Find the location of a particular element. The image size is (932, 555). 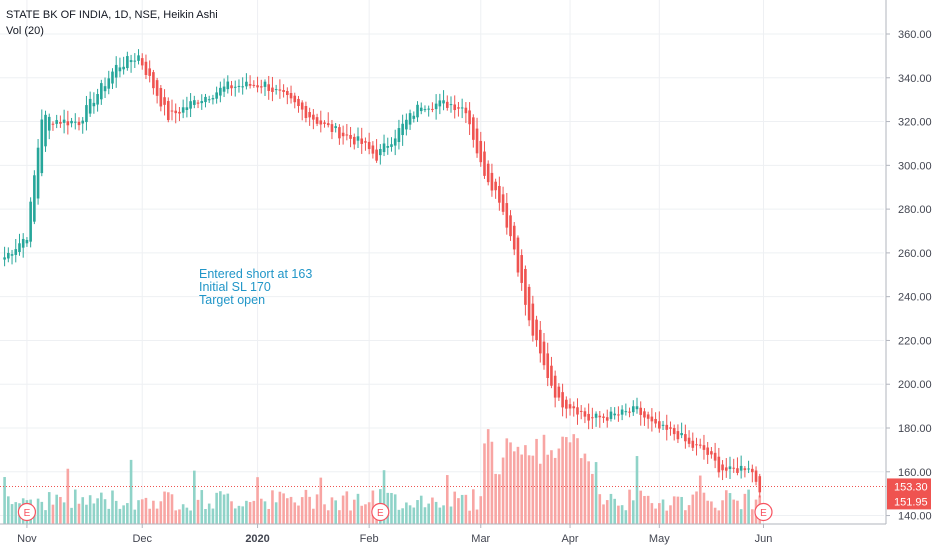

x-tick-label: May is located at coordinates (659, 539).